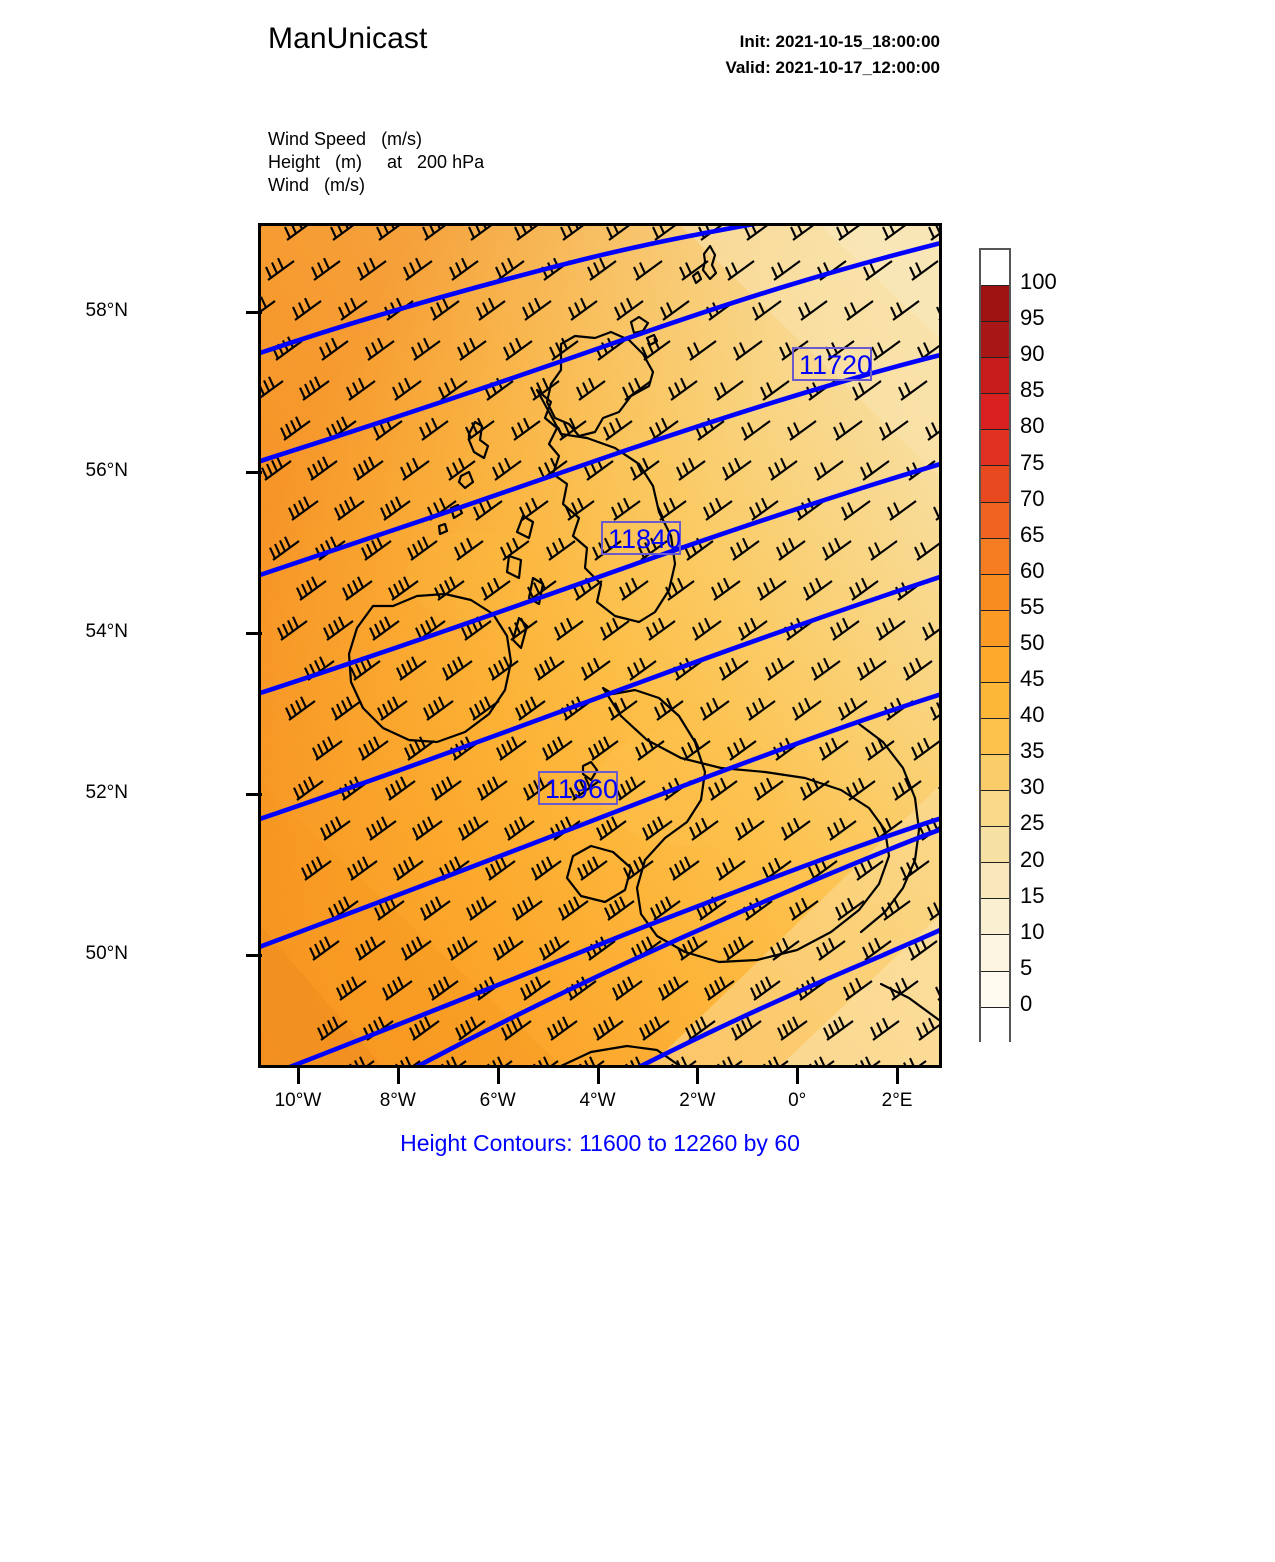 Image resolution: width=1275 pixels, height=1562 pixels. Describe the element at coordinates (1032, 426) in the screenshot. I see `colorbar-tick-label: 80` at that location.